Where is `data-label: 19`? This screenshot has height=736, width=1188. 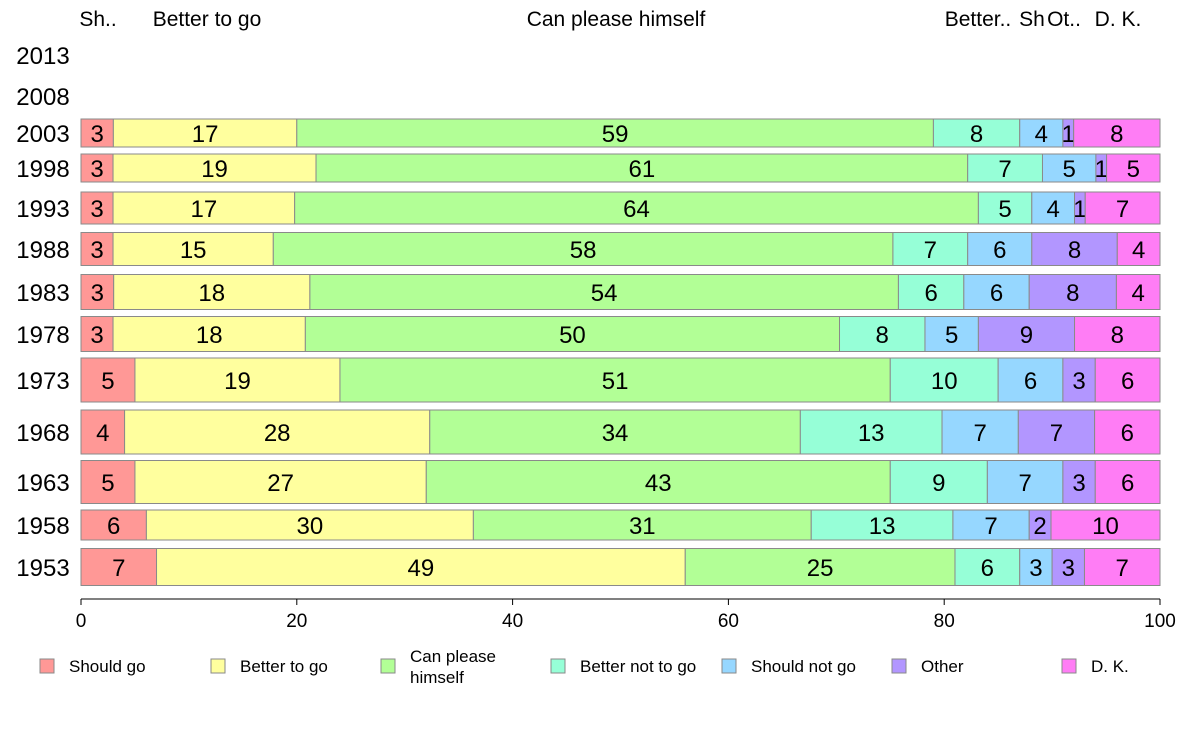
data-label: 19 is located at coordinates (237, 381).